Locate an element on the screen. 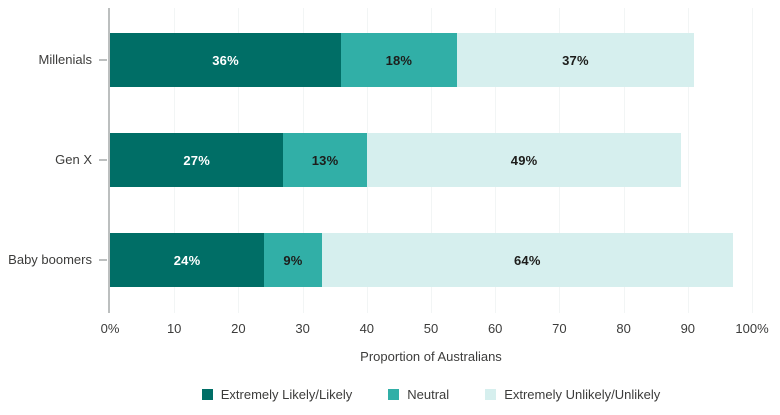  legend-item: Extremely Unlikely/Unlikely is located at coordinates (572, 394).